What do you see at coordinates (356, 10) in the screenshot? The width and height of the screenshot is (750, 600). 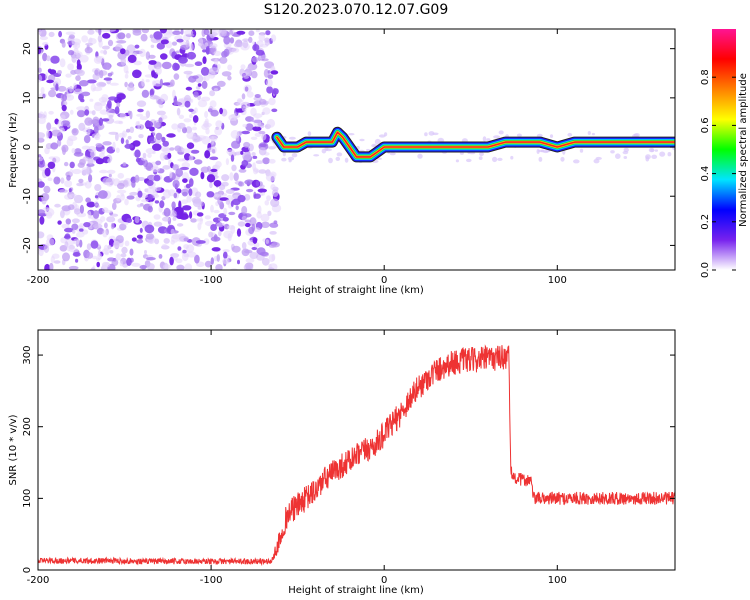 I see `figure-title: S120.2023.070.12.07.G09` at bounding box center [356, 10].